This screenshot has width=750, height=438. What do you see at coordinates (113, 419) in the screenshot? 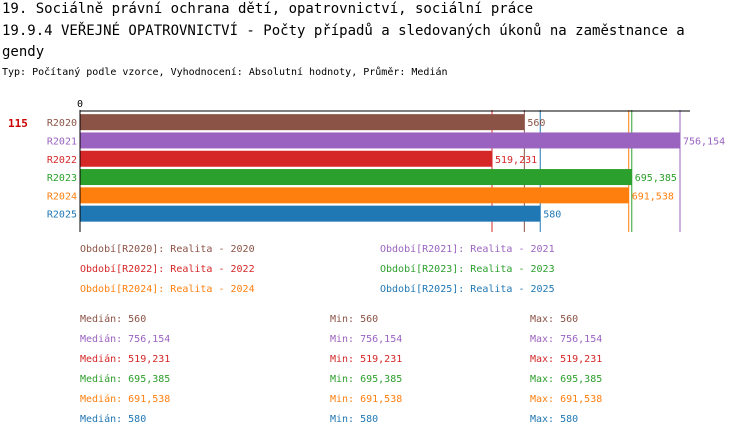
I see `stat-median: Medián: 580` at bounding box center [113, 419].